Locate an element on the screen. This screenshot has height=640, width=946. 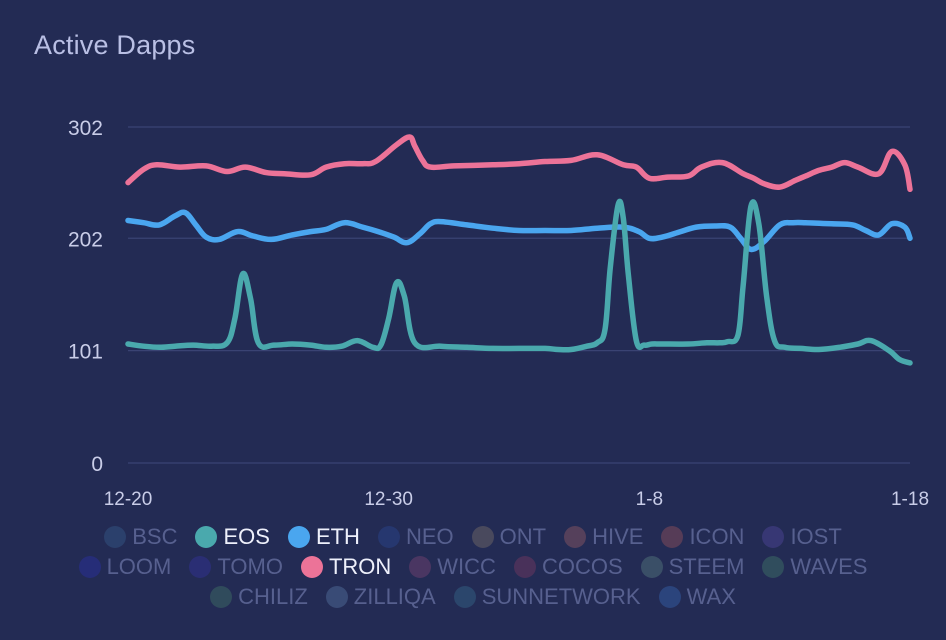
x-tick-label: 1-8 is located at coordinates (649, 499).